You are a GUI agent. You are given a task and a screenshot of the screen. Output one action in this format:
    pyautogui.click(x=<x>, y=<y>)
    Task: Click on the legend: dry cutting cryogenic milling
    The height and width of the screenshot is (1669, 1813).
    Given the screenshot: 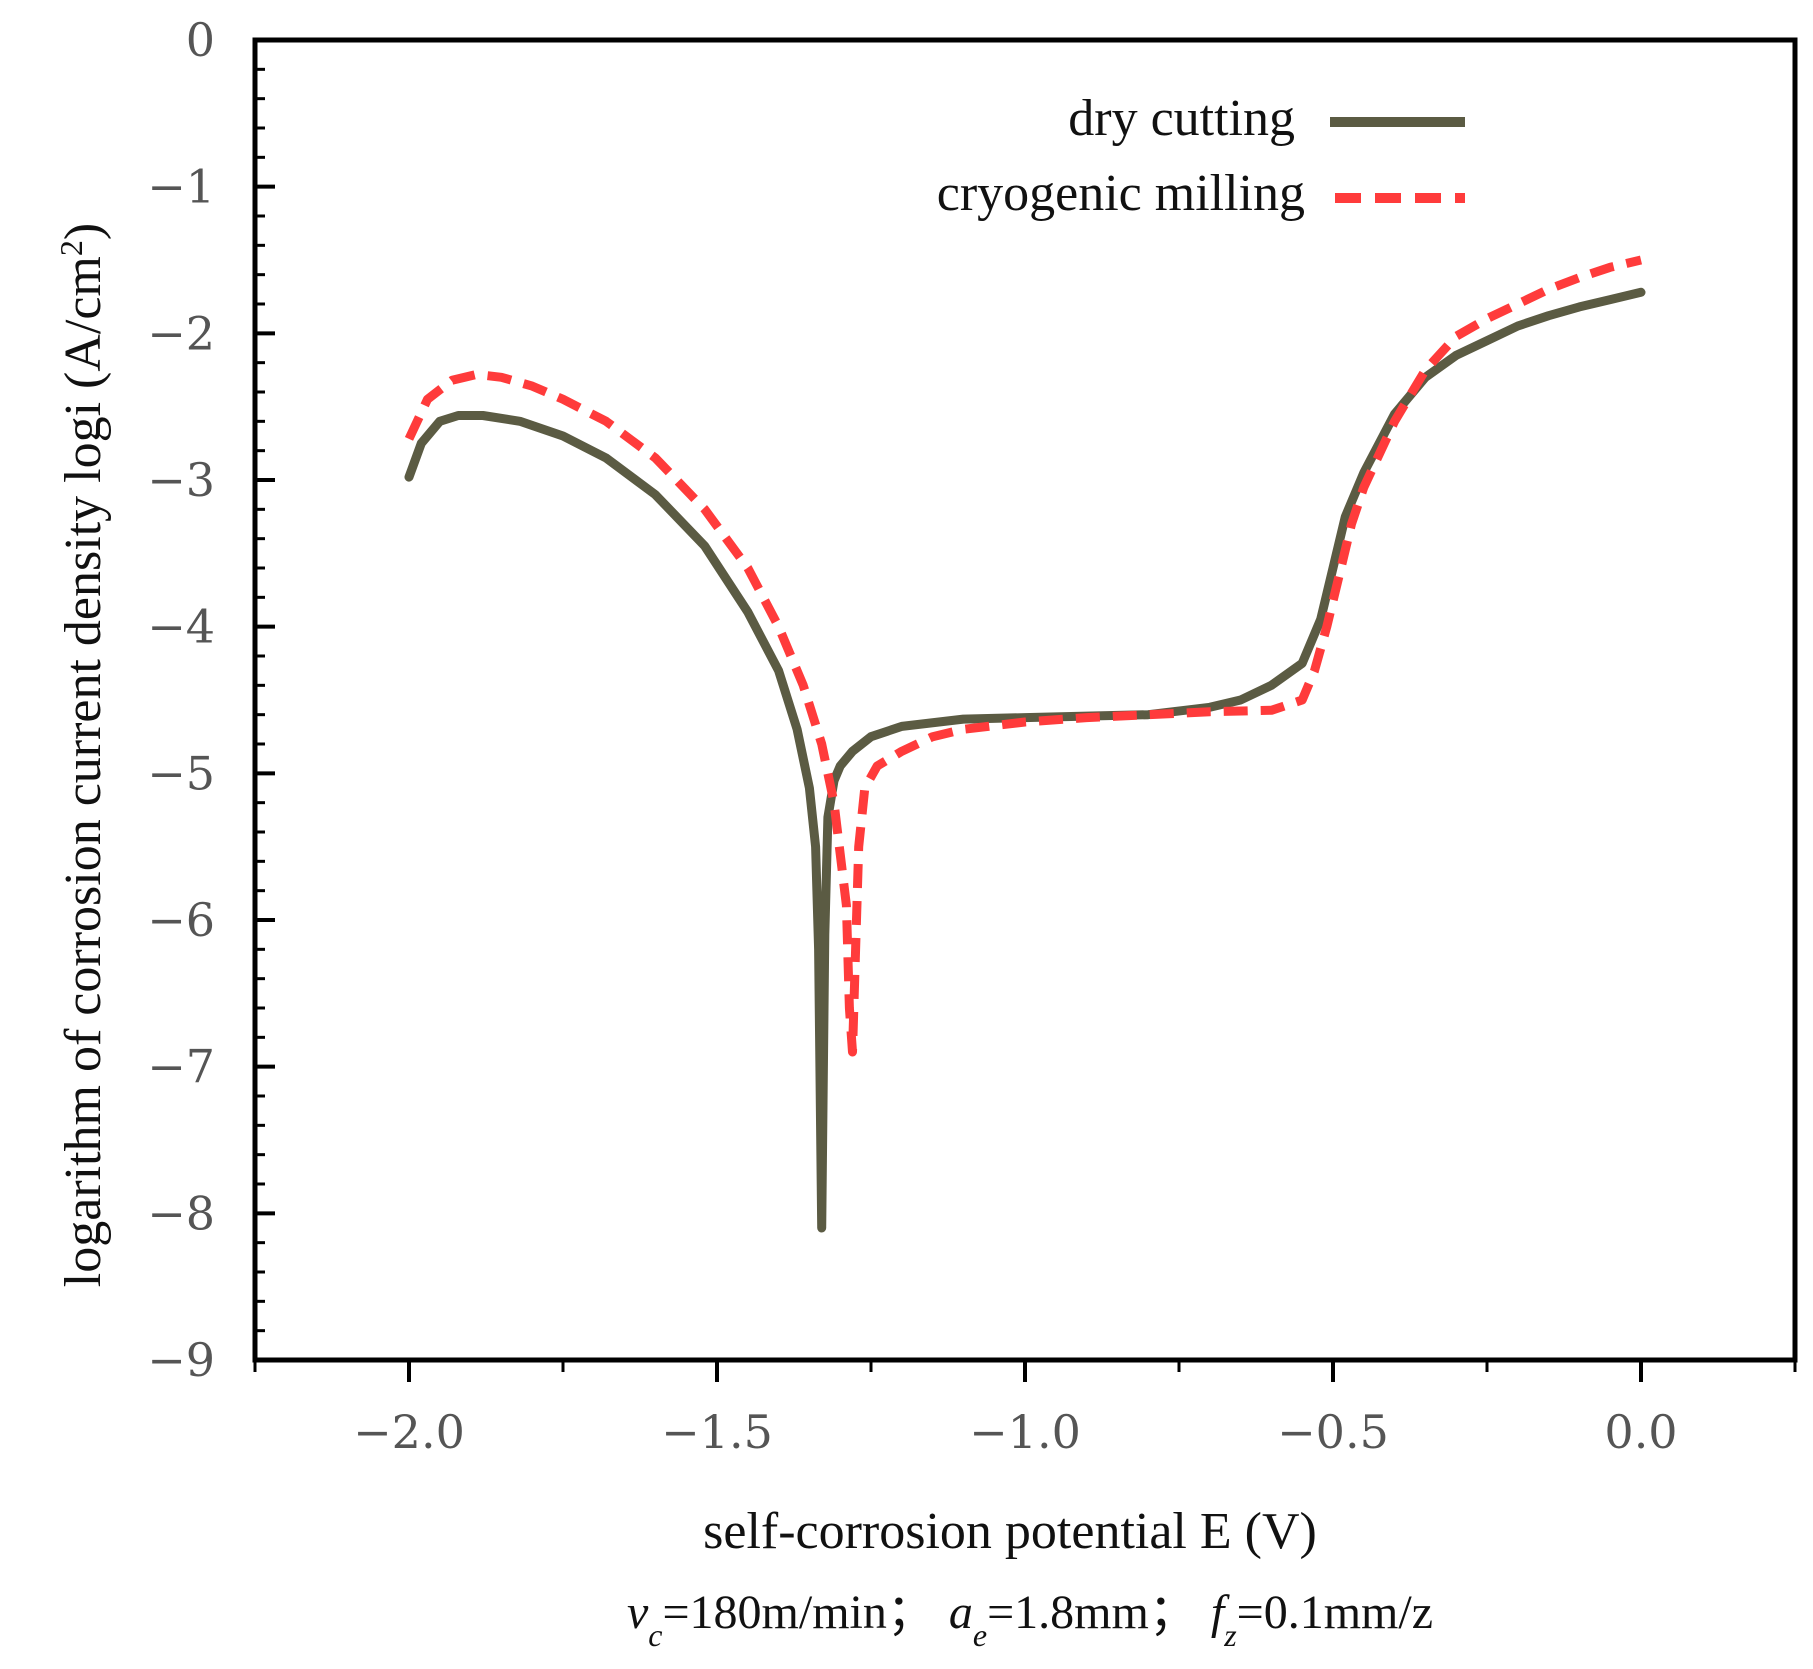 What is the action you would take?
    pyautogui.click(x=1201, y=156)
    